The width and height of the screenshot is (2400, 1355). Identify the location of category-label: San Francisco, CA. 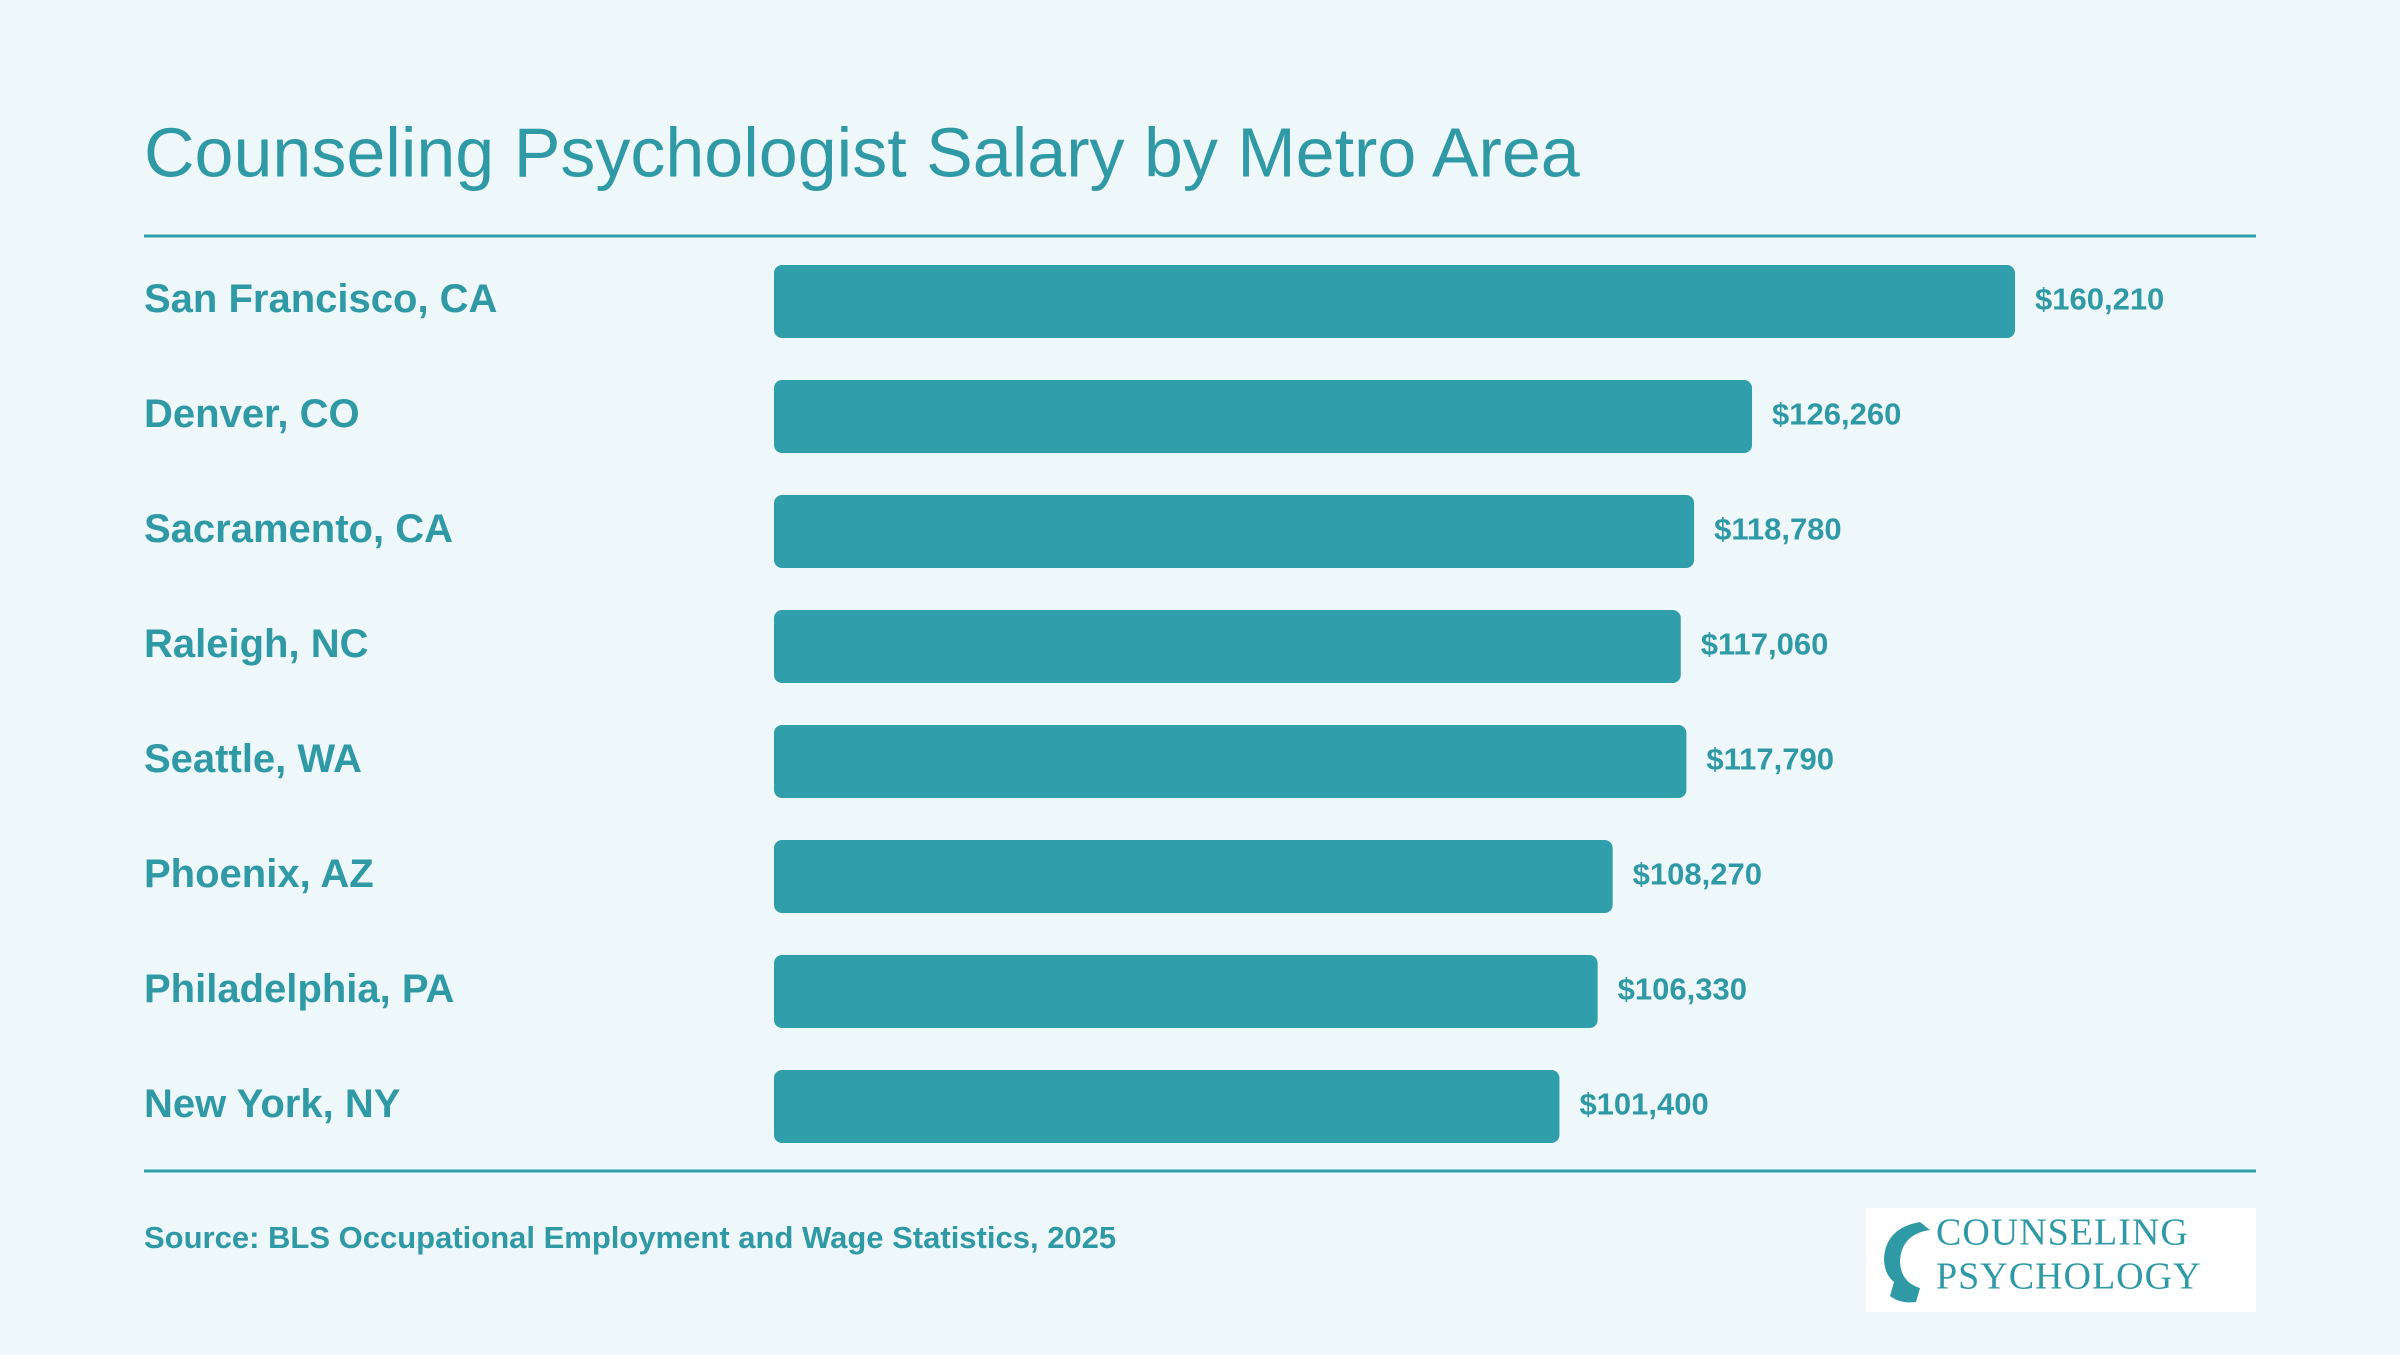
(320, 299).